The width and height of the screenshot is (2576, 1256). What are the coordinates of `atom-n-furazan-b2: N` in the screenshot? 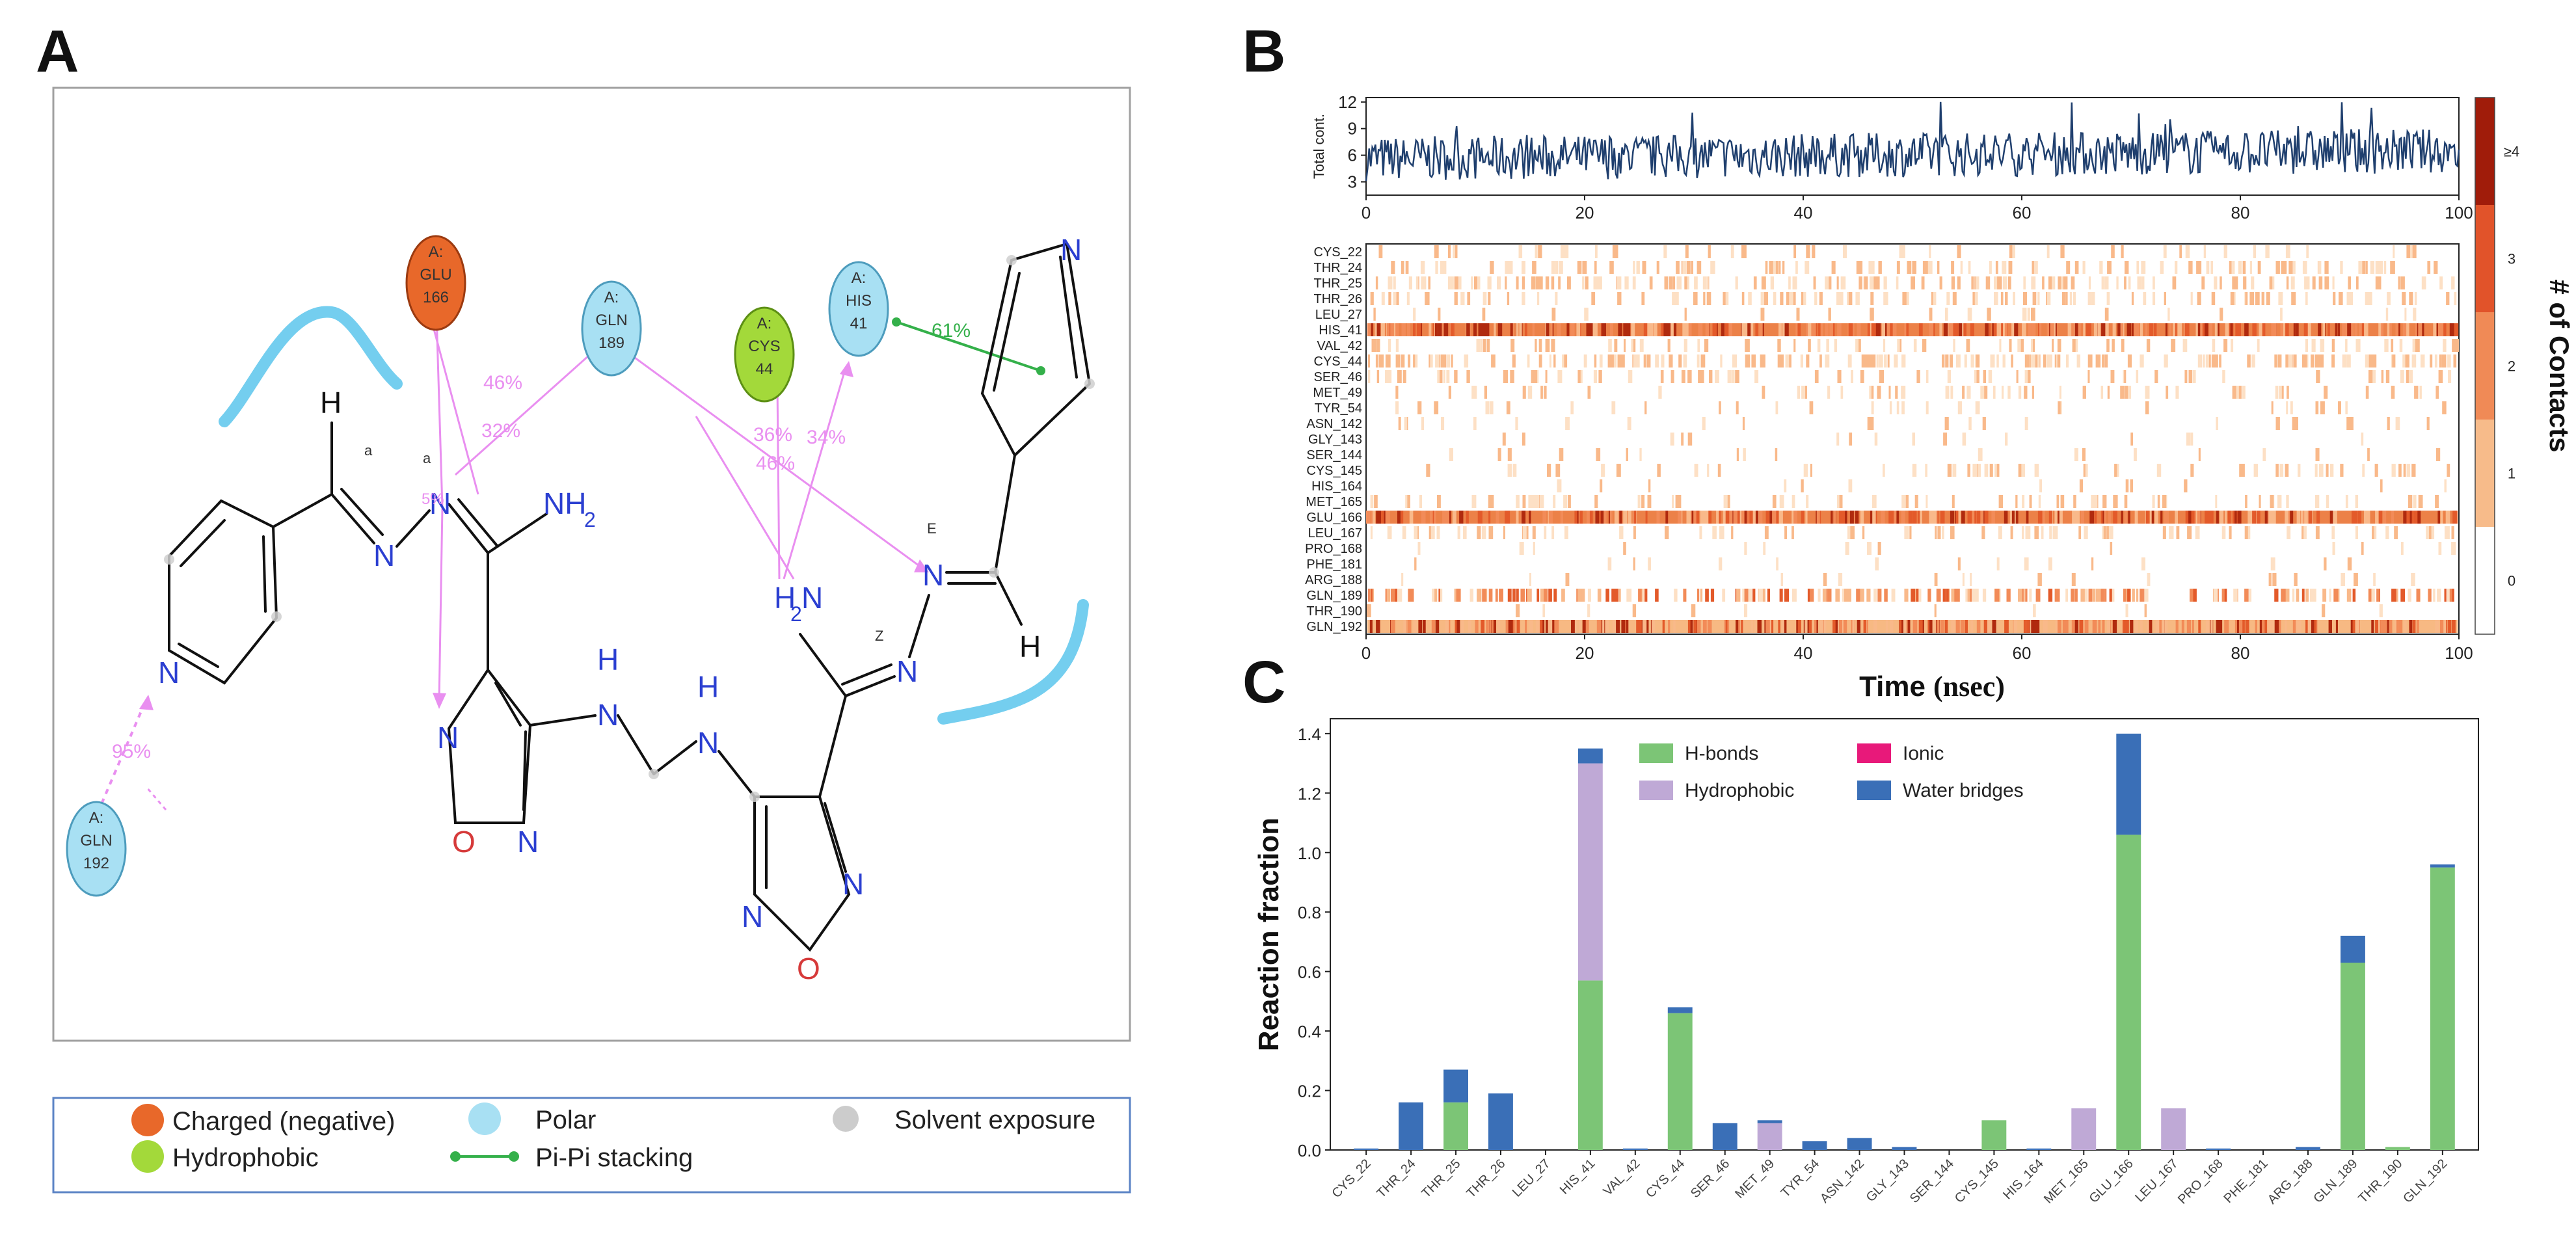 It's located at (853, 884).